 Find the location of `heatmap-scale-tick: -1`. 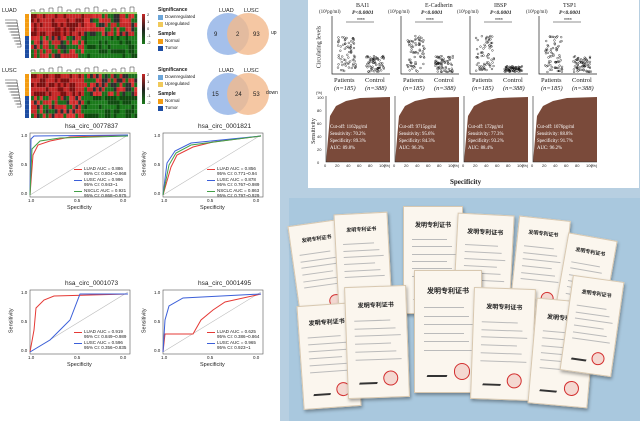

heatmap-scale-tick: -1 is located at coordinates (149, 35).